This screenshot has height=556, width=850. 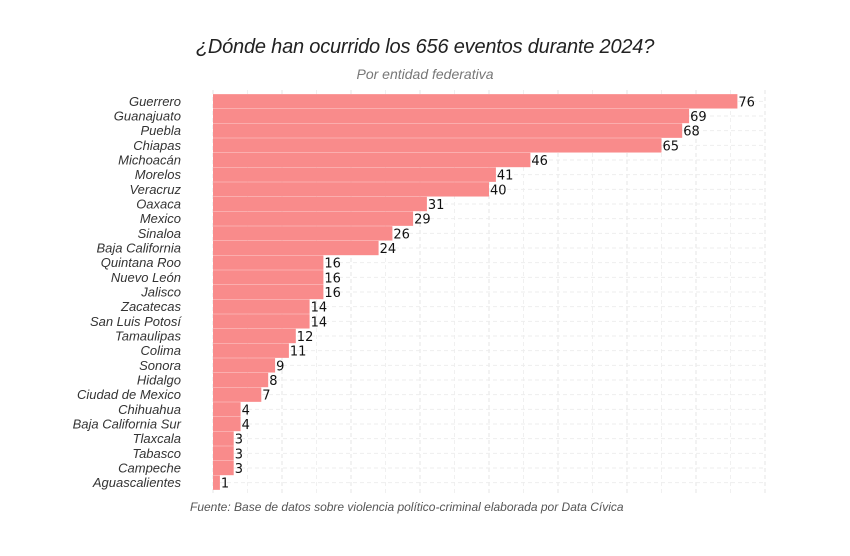 I want to click on category-label: Morelos, so click(x=158, y=174).